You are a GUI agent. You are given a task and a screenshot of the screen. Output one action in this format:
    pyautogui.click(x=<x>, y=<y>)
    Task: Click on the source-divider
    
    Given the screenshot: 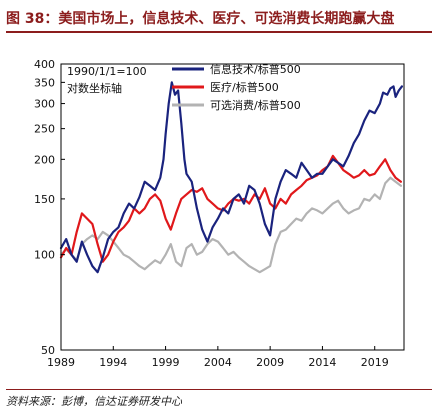 What is the action you would take?
    pyautogui.click(x=219, y=389)
    